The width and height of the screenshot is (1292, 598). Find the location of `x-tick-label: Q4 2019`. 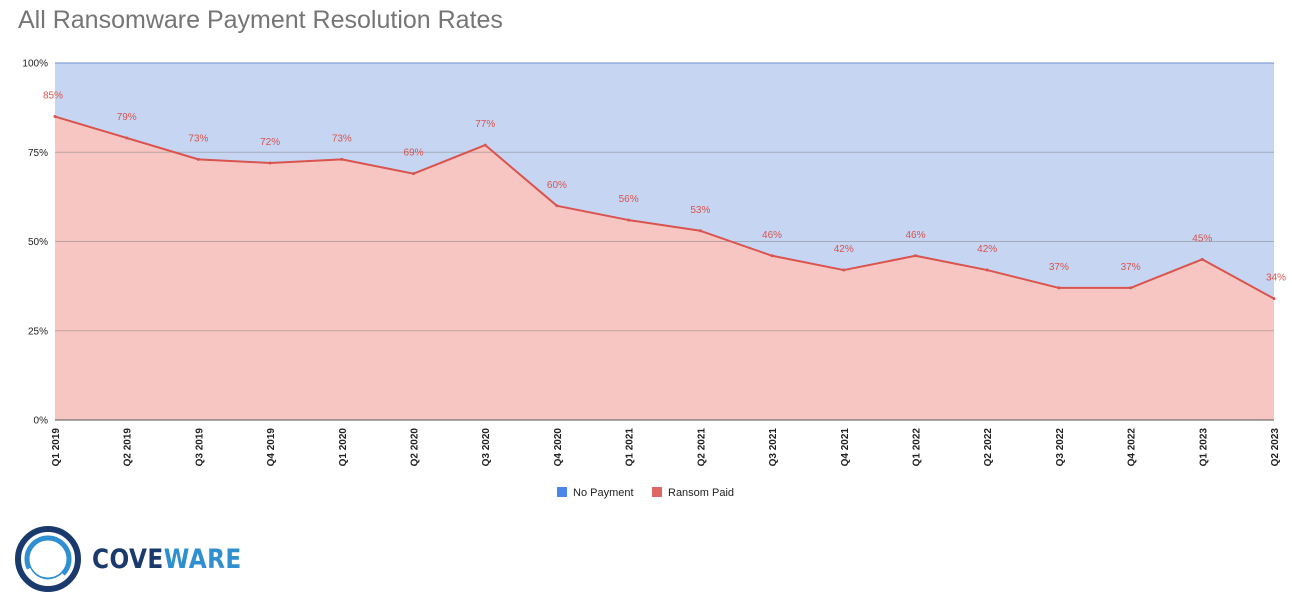

x-tick-label: Q4 2019 is located at coordinates (271, 447).